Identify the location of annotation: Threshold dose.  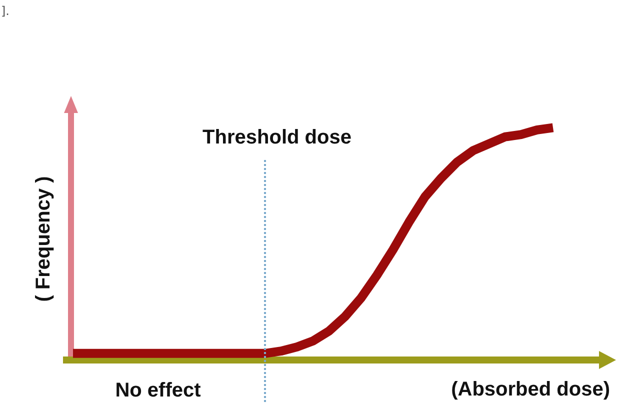
(277, 137).